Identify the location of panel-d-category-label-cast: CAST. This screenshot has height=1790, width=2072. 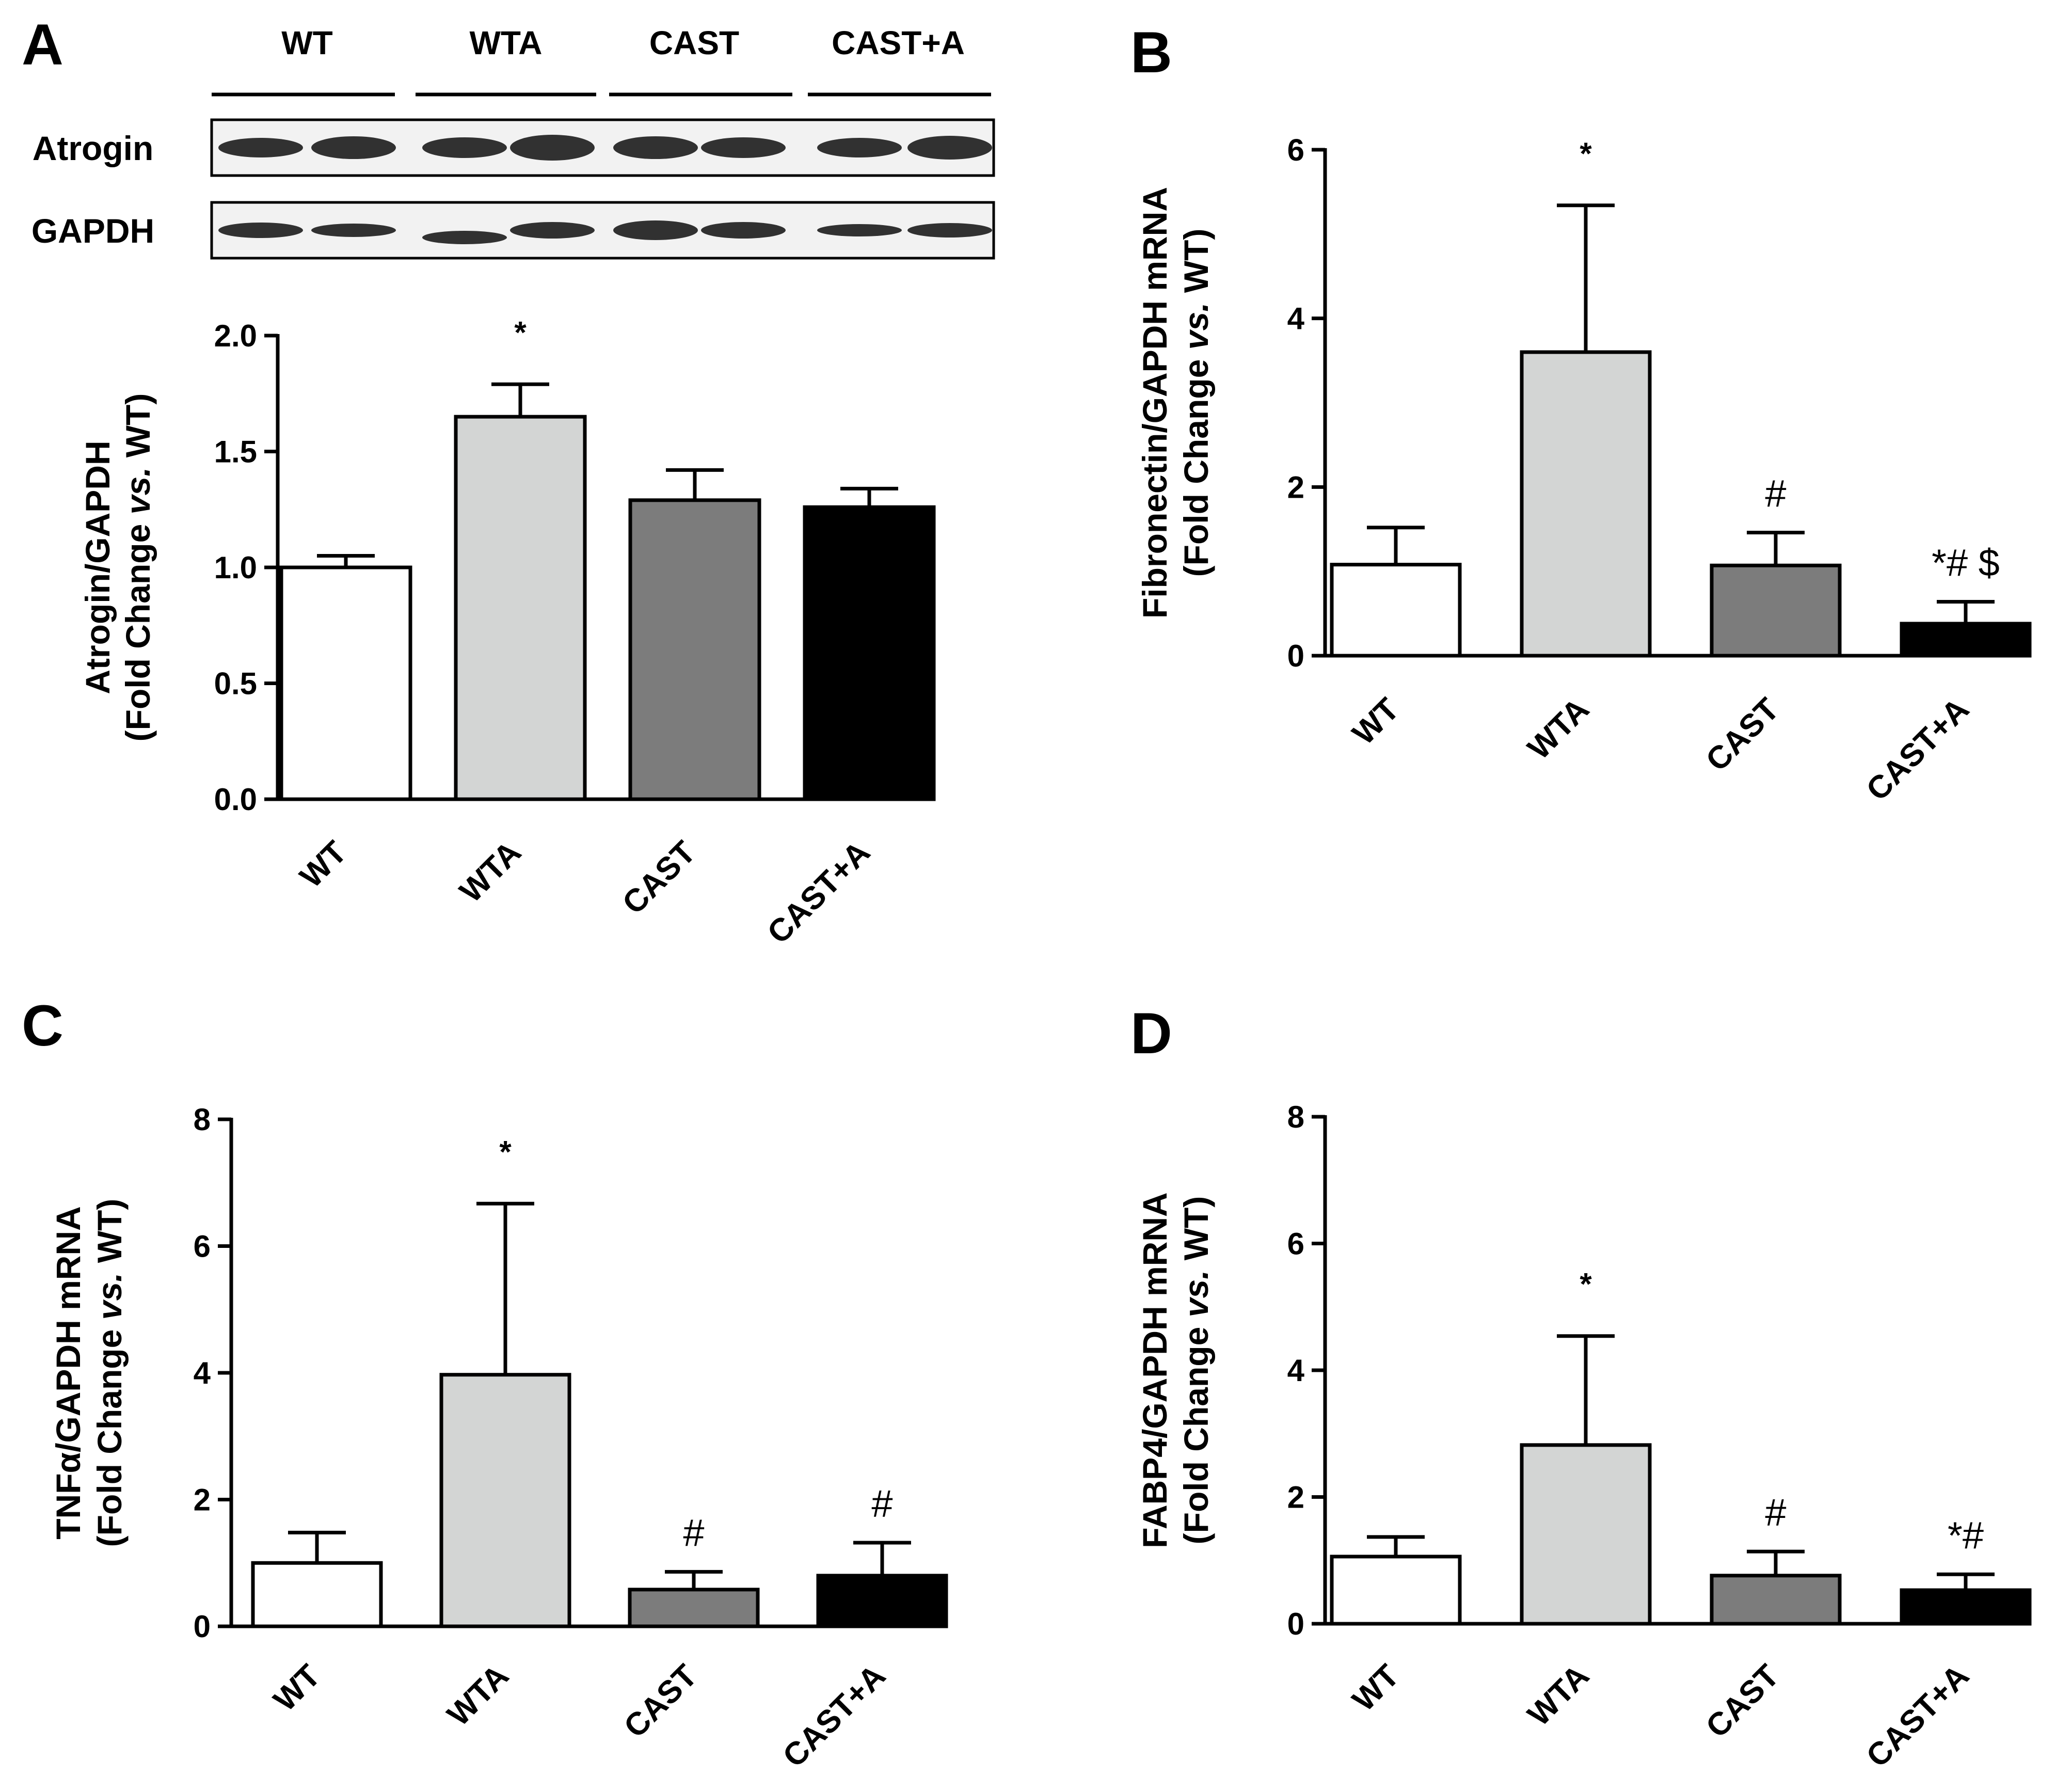
(1742, 1701).